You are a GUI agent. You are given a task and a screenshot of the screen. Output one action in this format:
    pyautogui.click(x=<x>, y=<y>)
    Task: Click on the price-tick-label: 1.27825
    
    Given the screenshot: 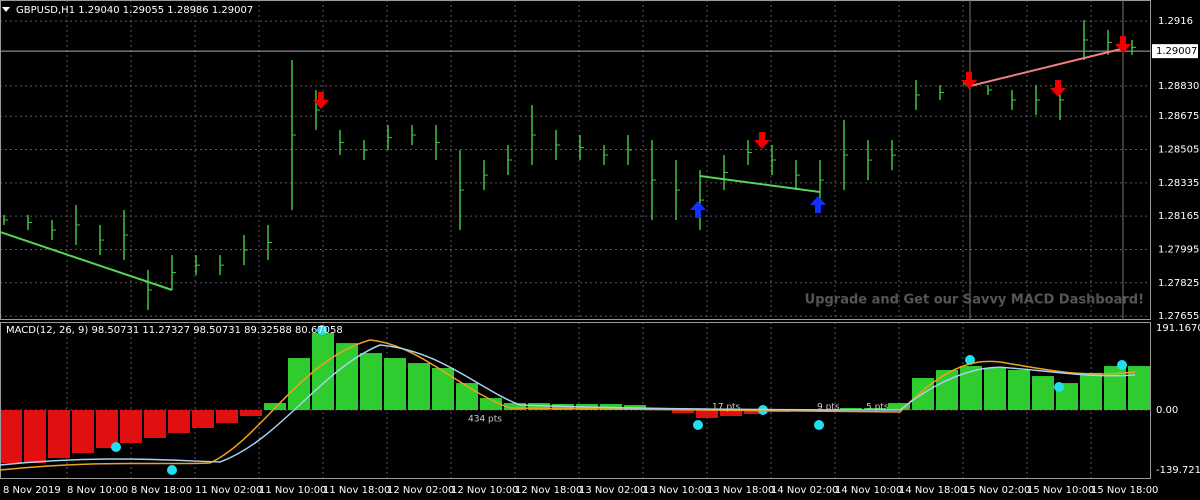 What is the action you would take?
    pyautogui.click(x=1178, y=283)
    